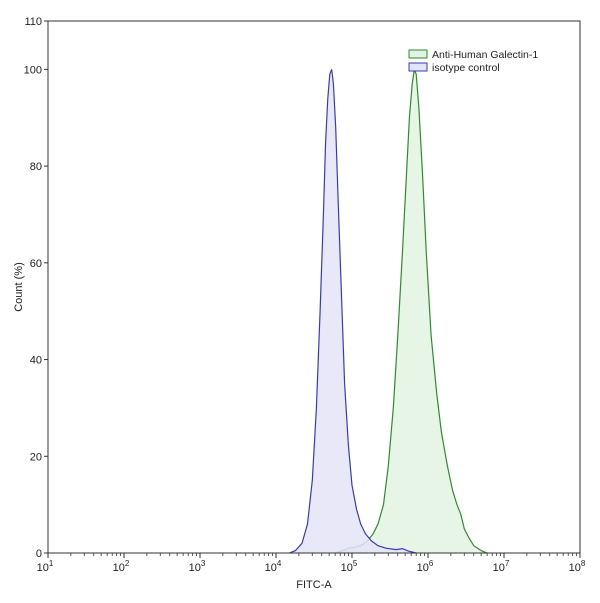 The width and height of the screenshot is (600, 603). Describe the element at coordinates (36, 167) in the screenshot. I see `y-tick-label-80: 80` at that location.